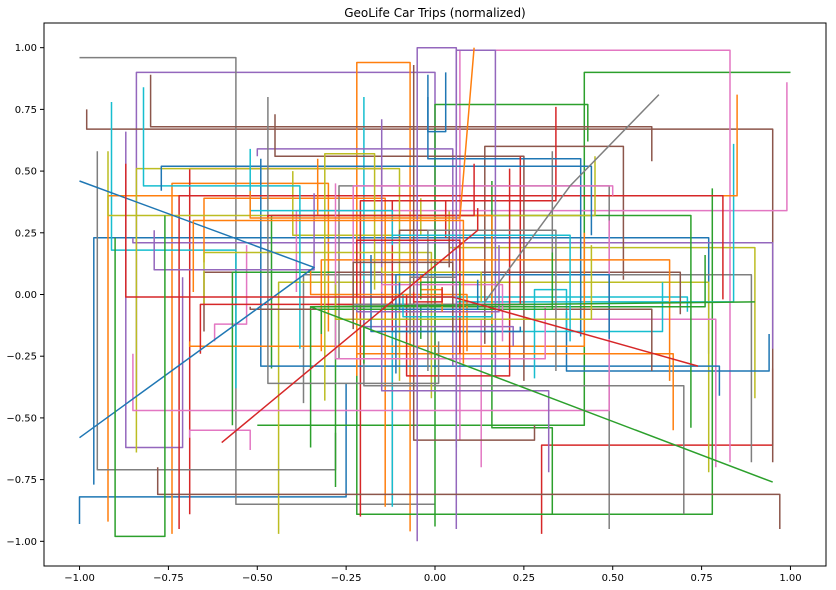 Image resolution: width=836 pixels, height=590 pixels. Describe the element at coordinates (21, 418) in the screenshot. I see `y-tick-label: −0.50` at that location.